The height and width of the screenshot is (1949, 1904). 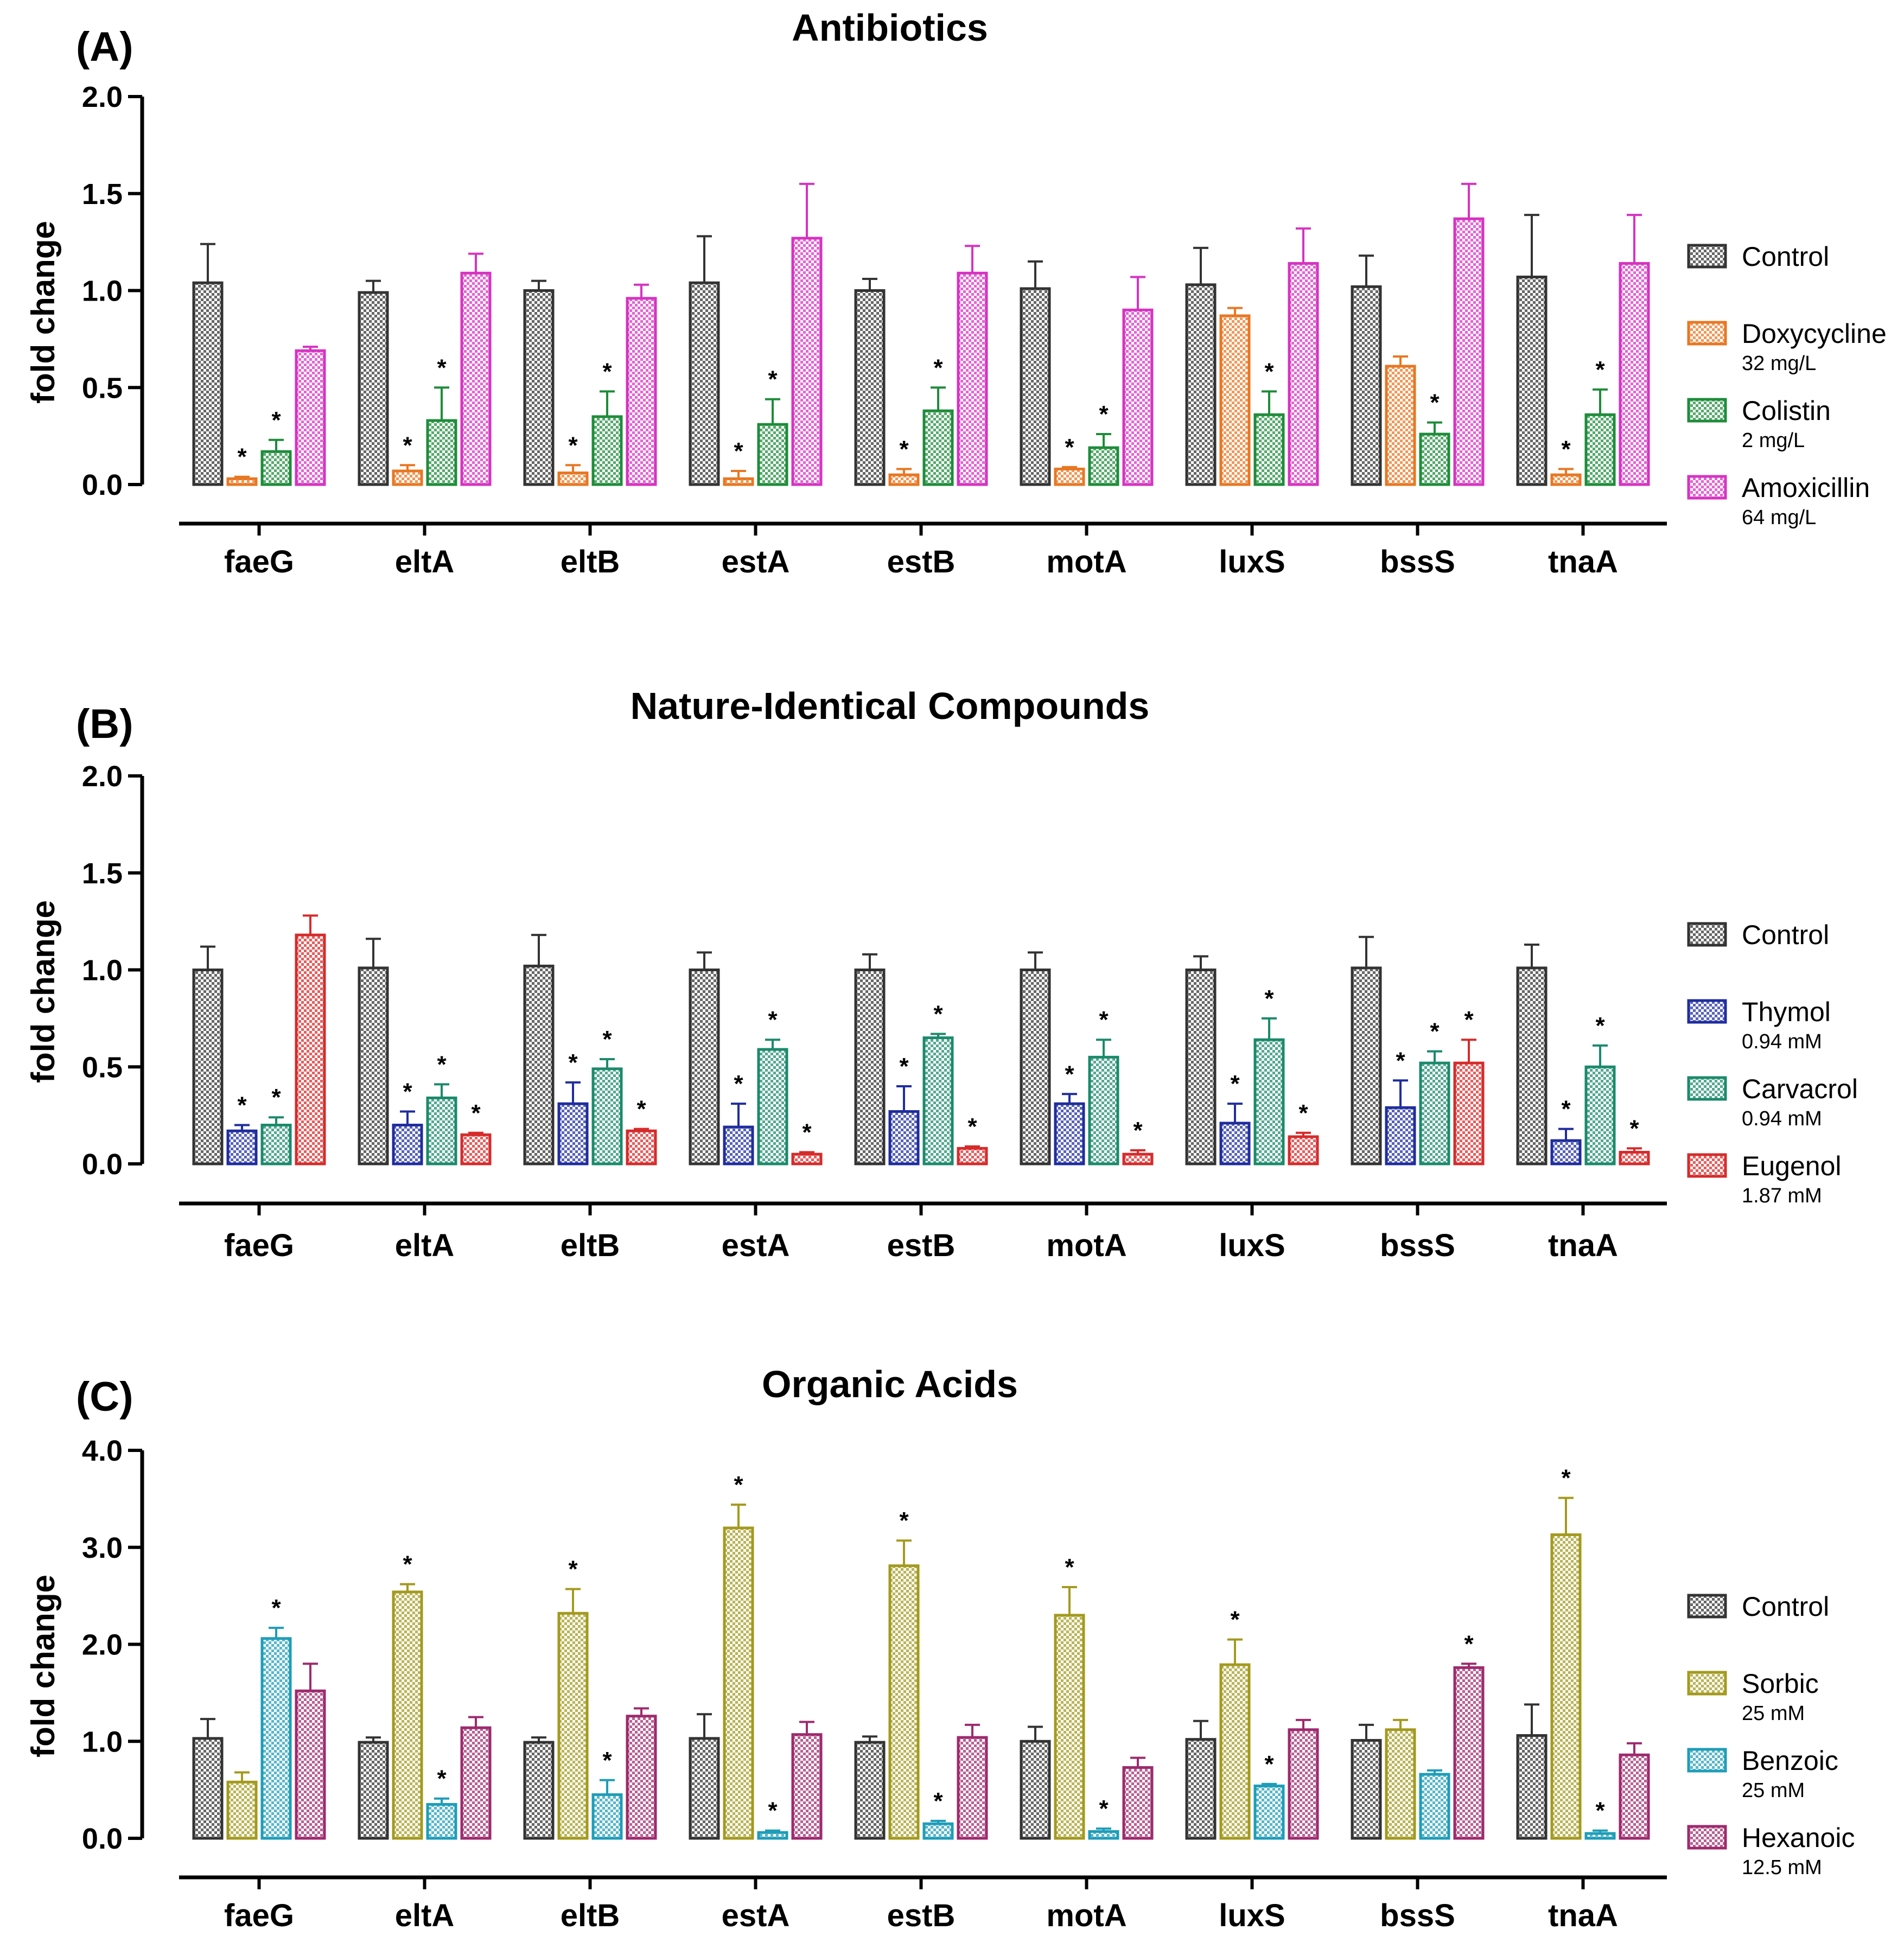 What do you see at coordinates (1779, 517) in the screenshot?
I see `legend-sublabel: 64 mg/L` at bounding box center [1779, 517].